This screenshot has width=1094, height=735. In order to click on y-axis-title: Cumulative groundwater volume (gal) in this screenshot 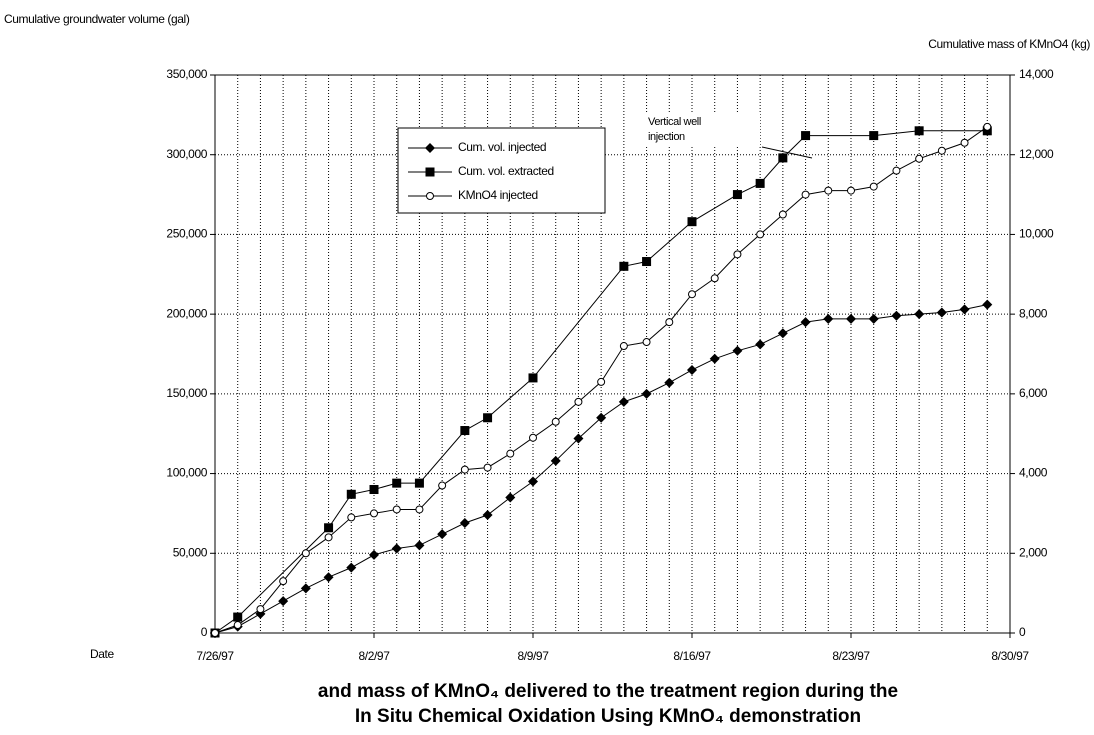, I will do `click(97, 19)`.